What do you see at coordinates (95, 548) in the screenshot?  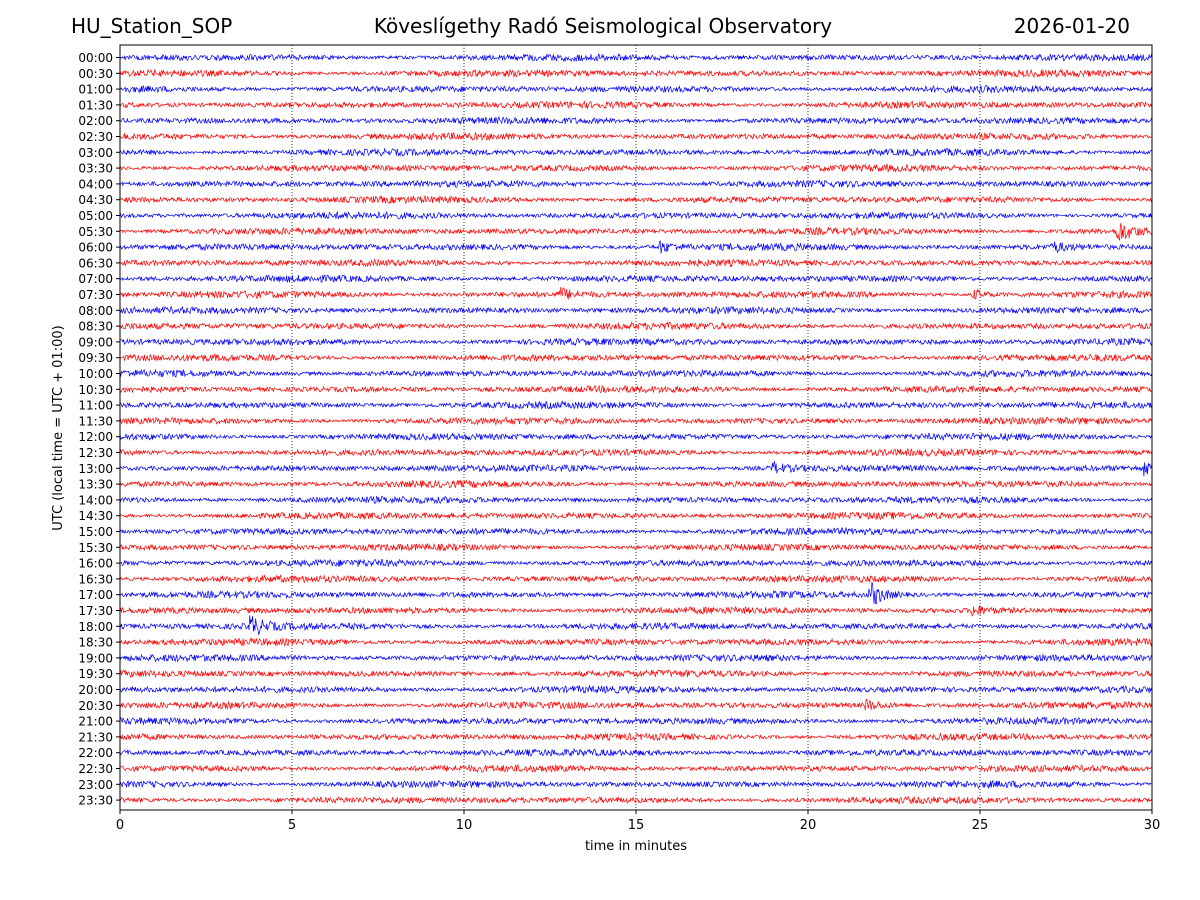 I see `y-tick-label-1530: 15:30` at bounding box center [95, 548].